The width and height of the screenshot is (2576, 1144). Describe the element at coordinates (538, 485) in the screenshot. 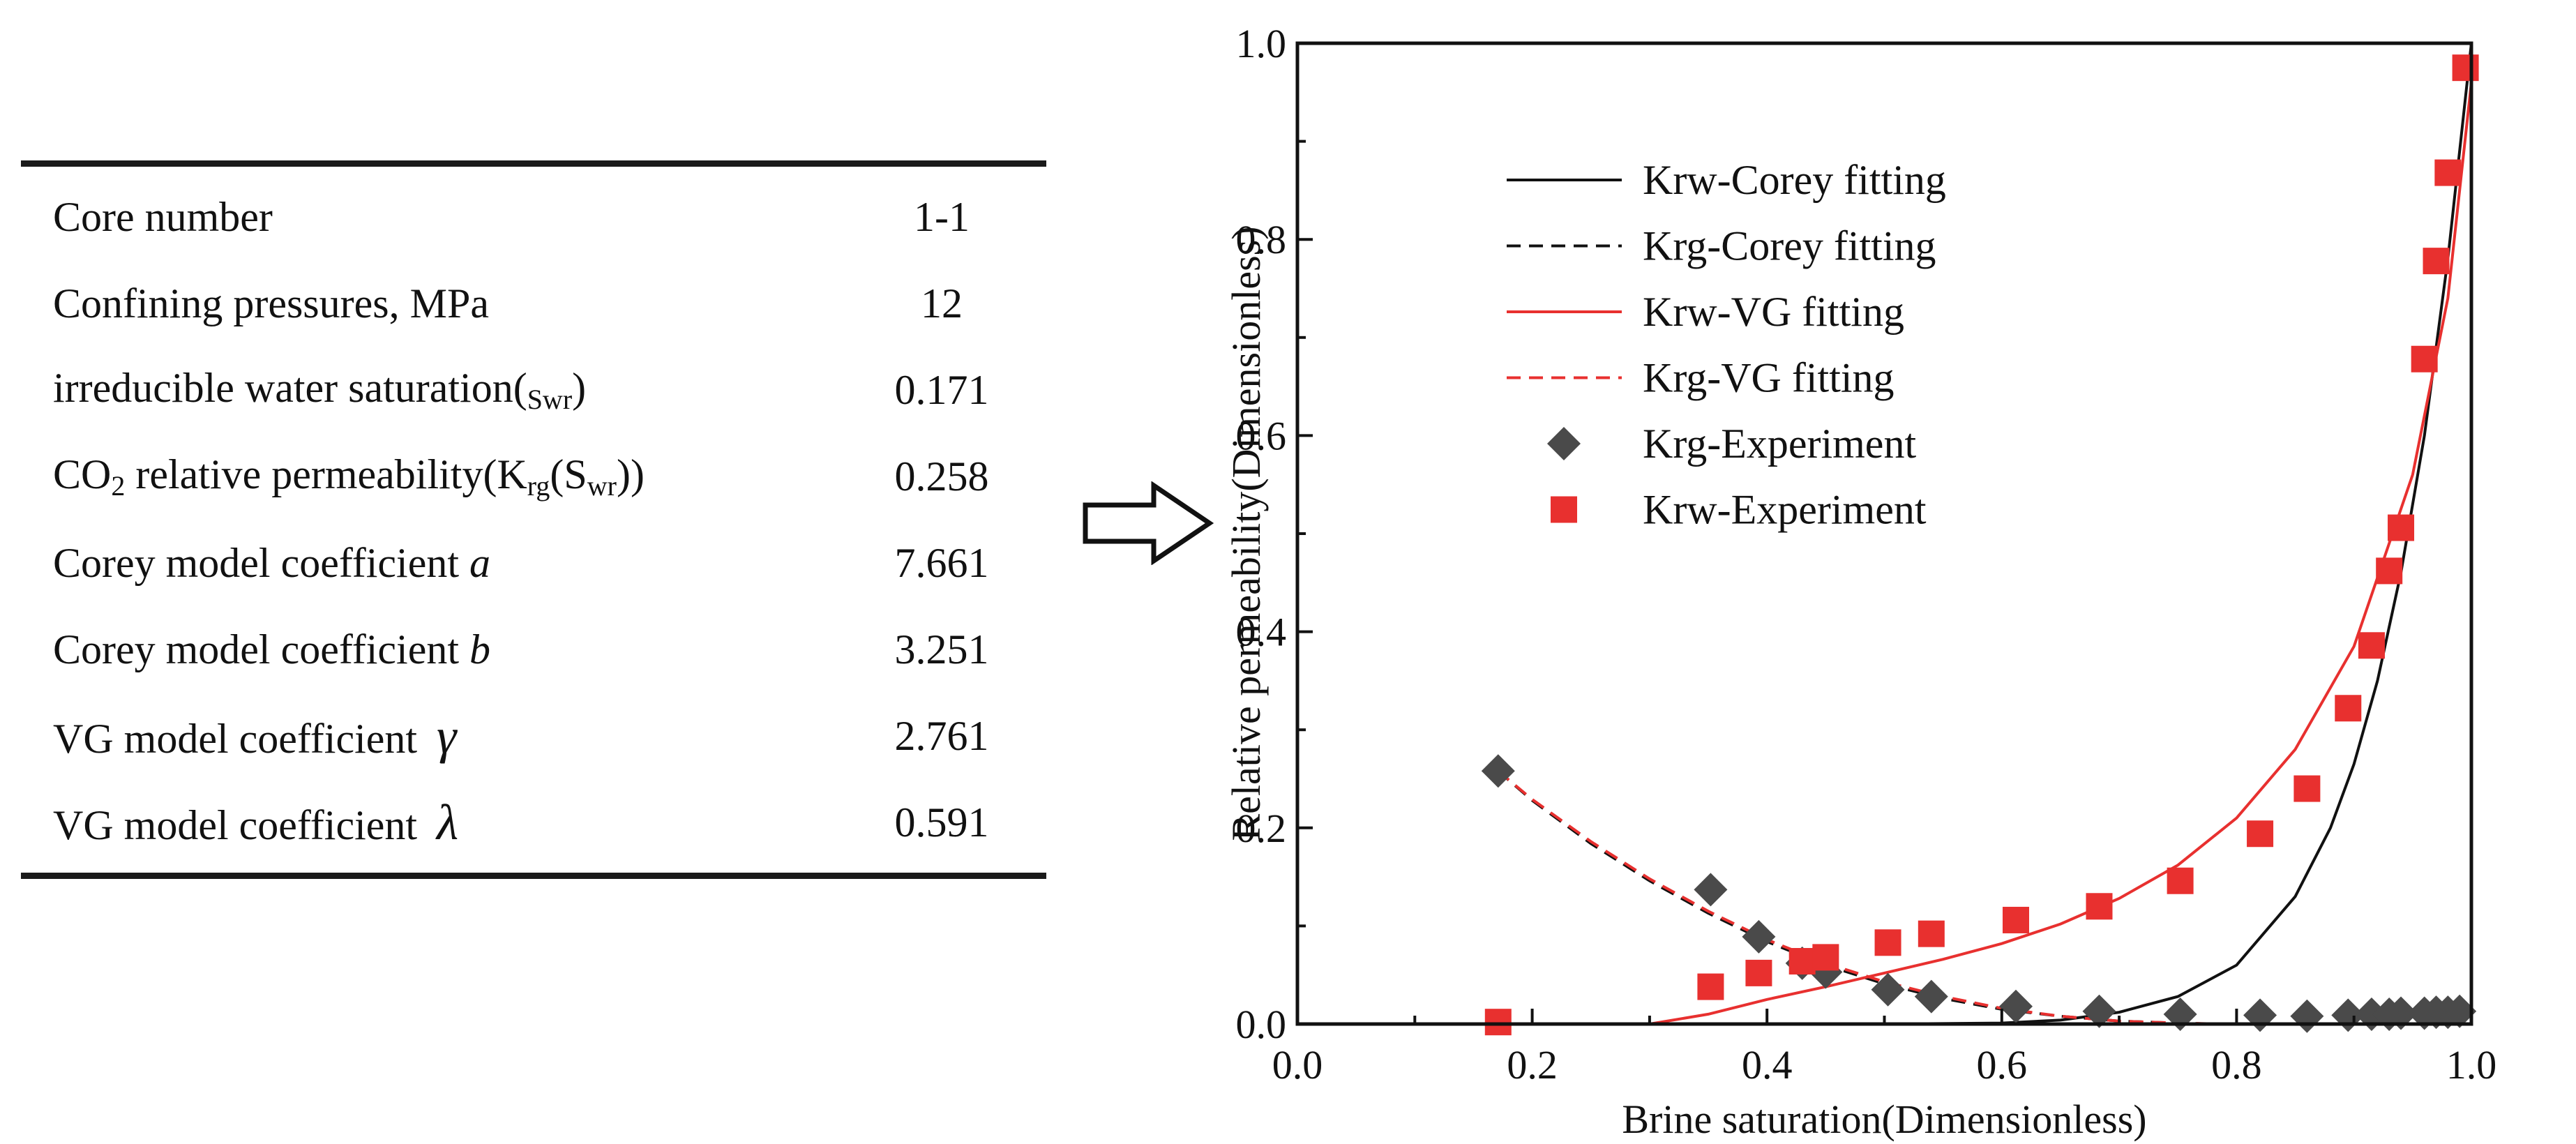

I see `label-subscript-2: rg` at that location.